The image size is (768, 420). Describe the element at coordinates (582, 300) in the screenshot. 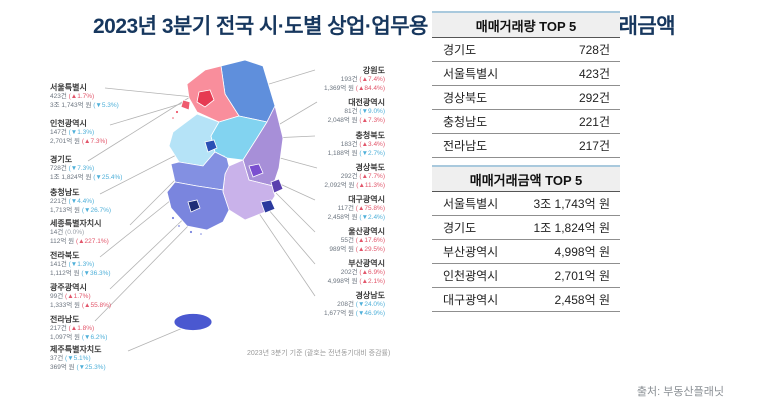

I see `row-value: 2,458억 원` at that location.